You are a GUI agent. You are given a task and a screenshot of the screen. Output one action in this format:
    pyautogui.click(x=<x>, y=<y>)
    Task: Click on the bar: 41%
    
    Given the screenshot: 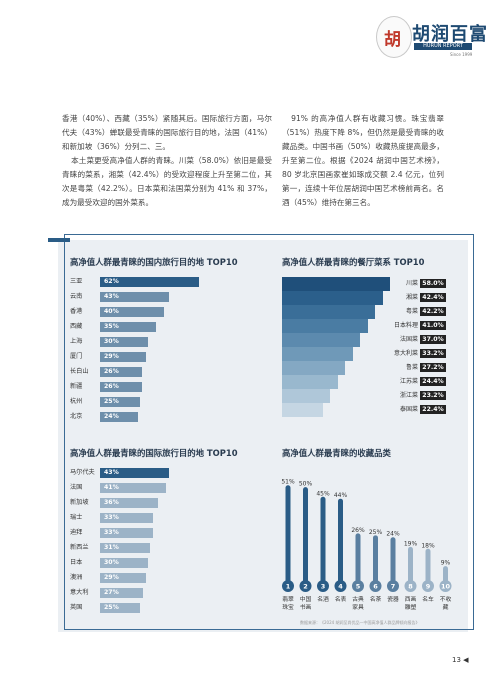 What is the action you would take?
    pyautogui.click(x=133, y=488)
    